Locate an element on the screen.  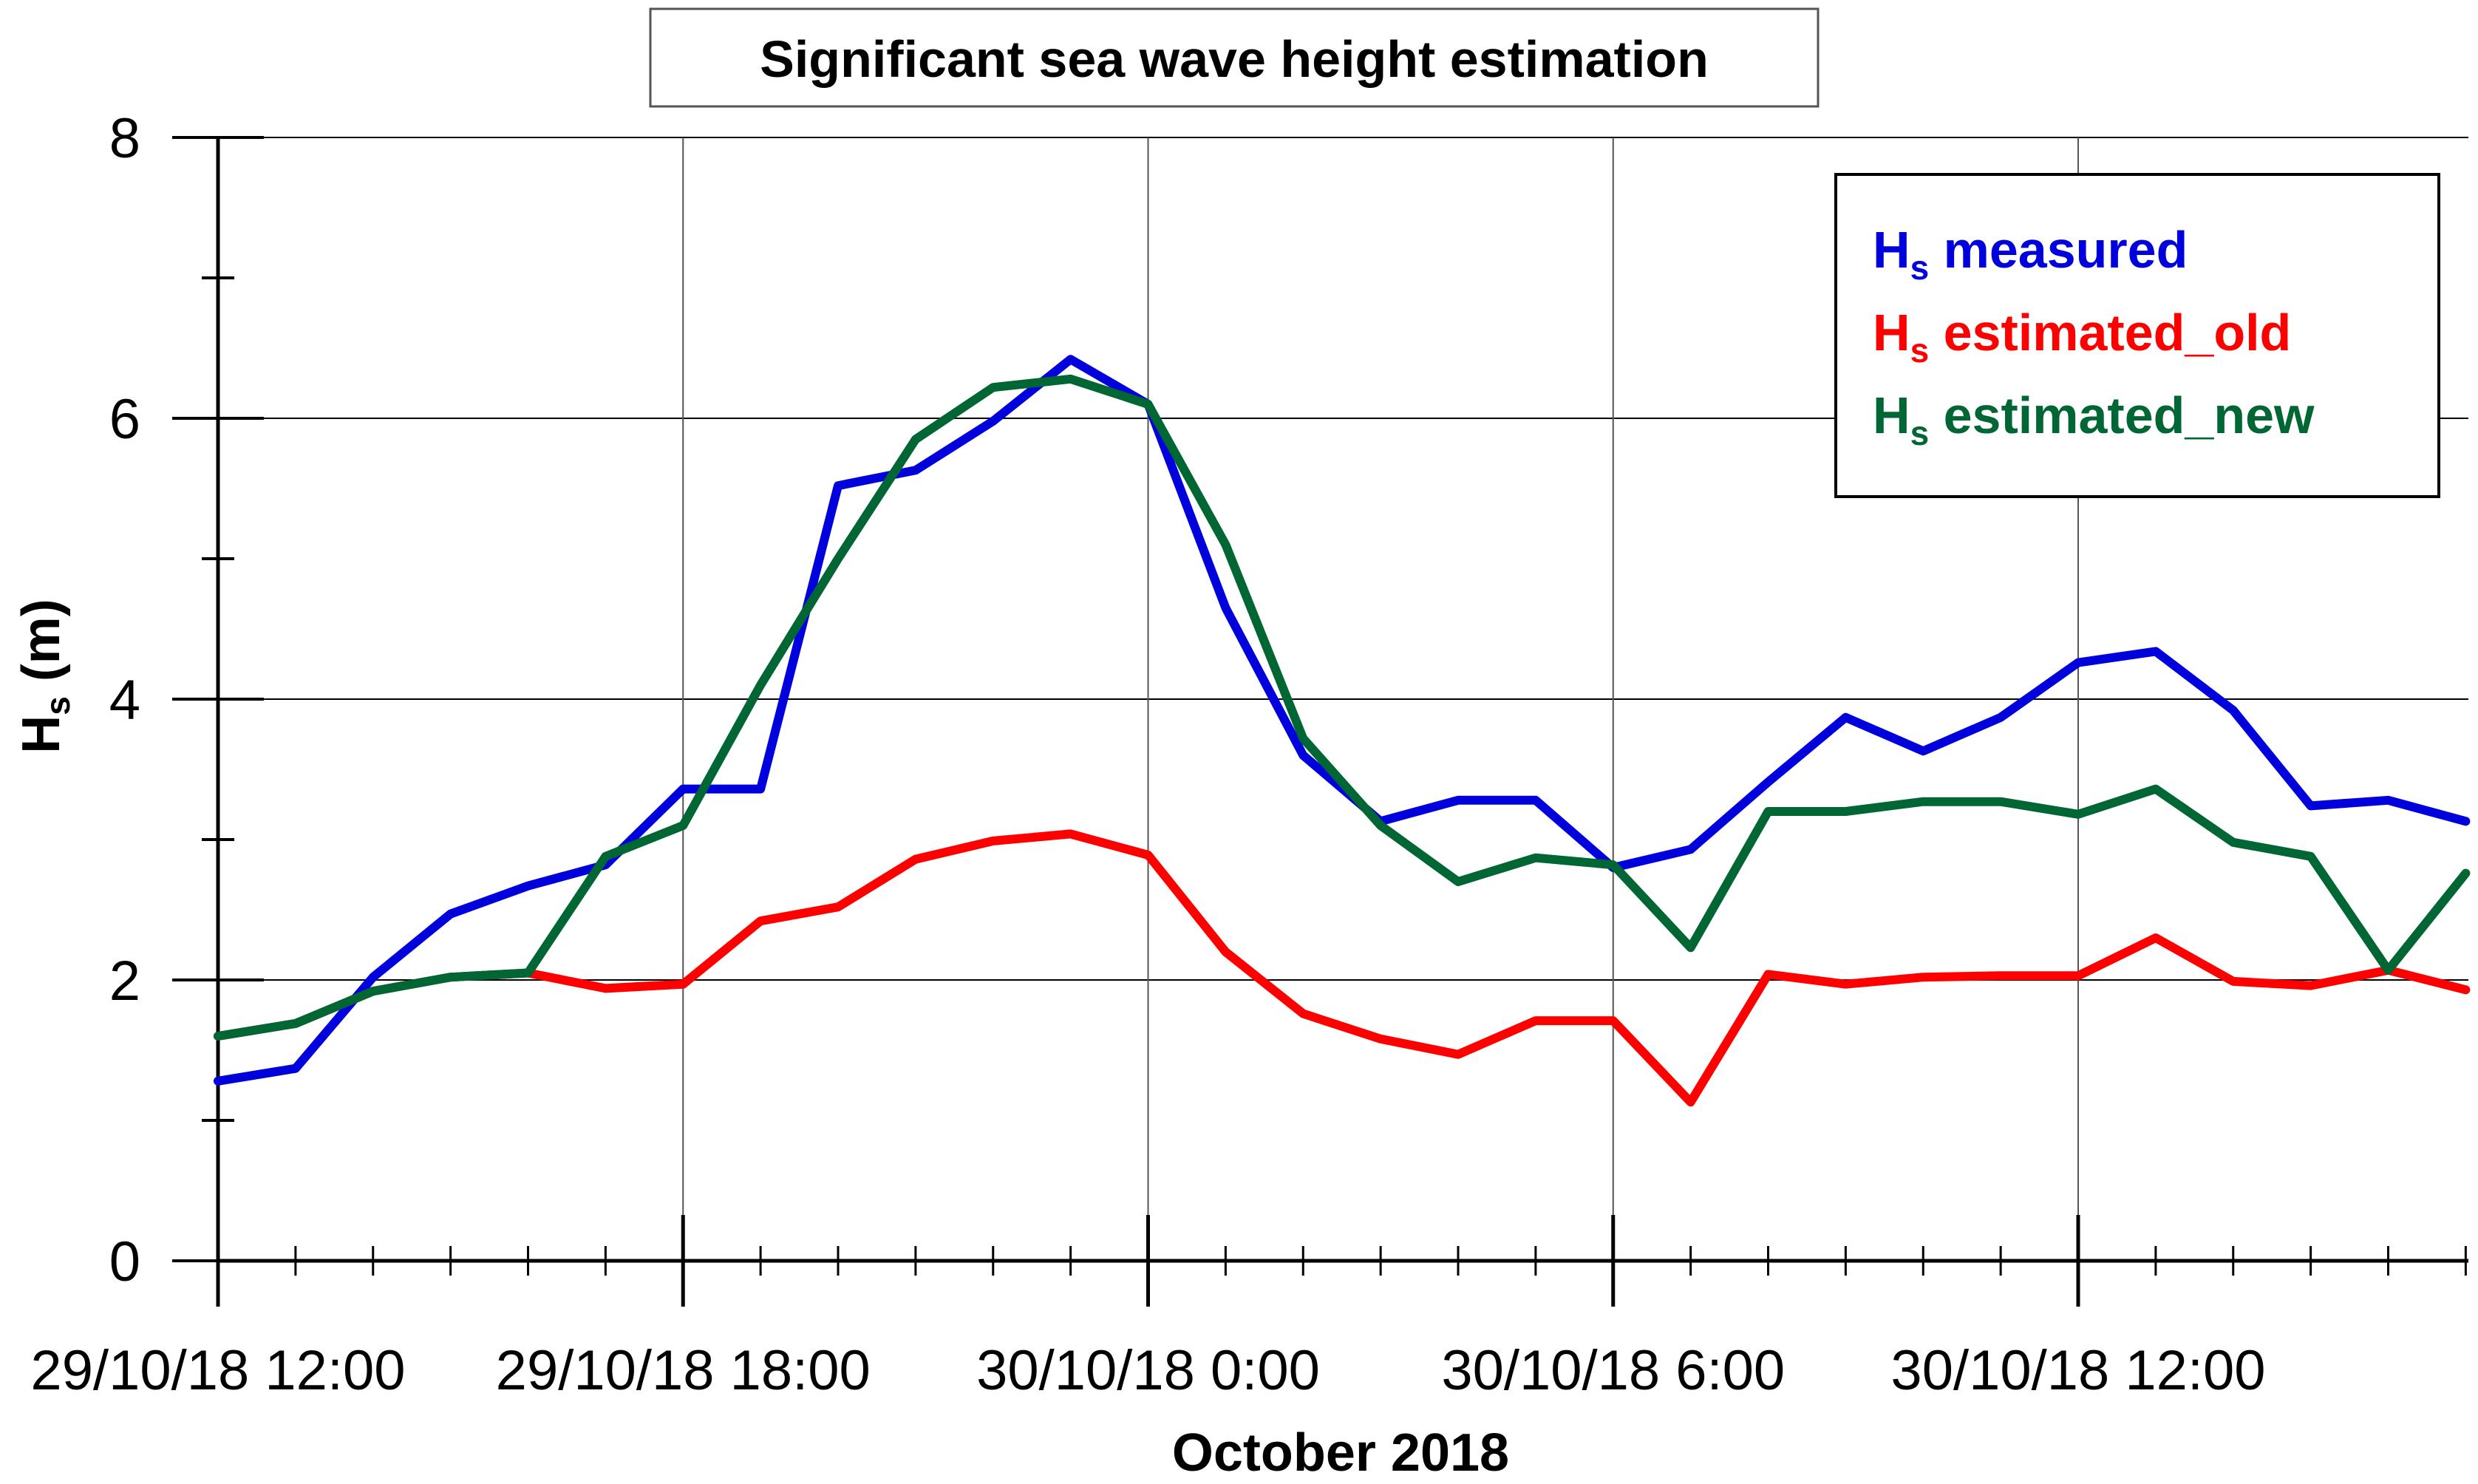
y-tick-label-6: 6 is located at coordinates (124, 420).